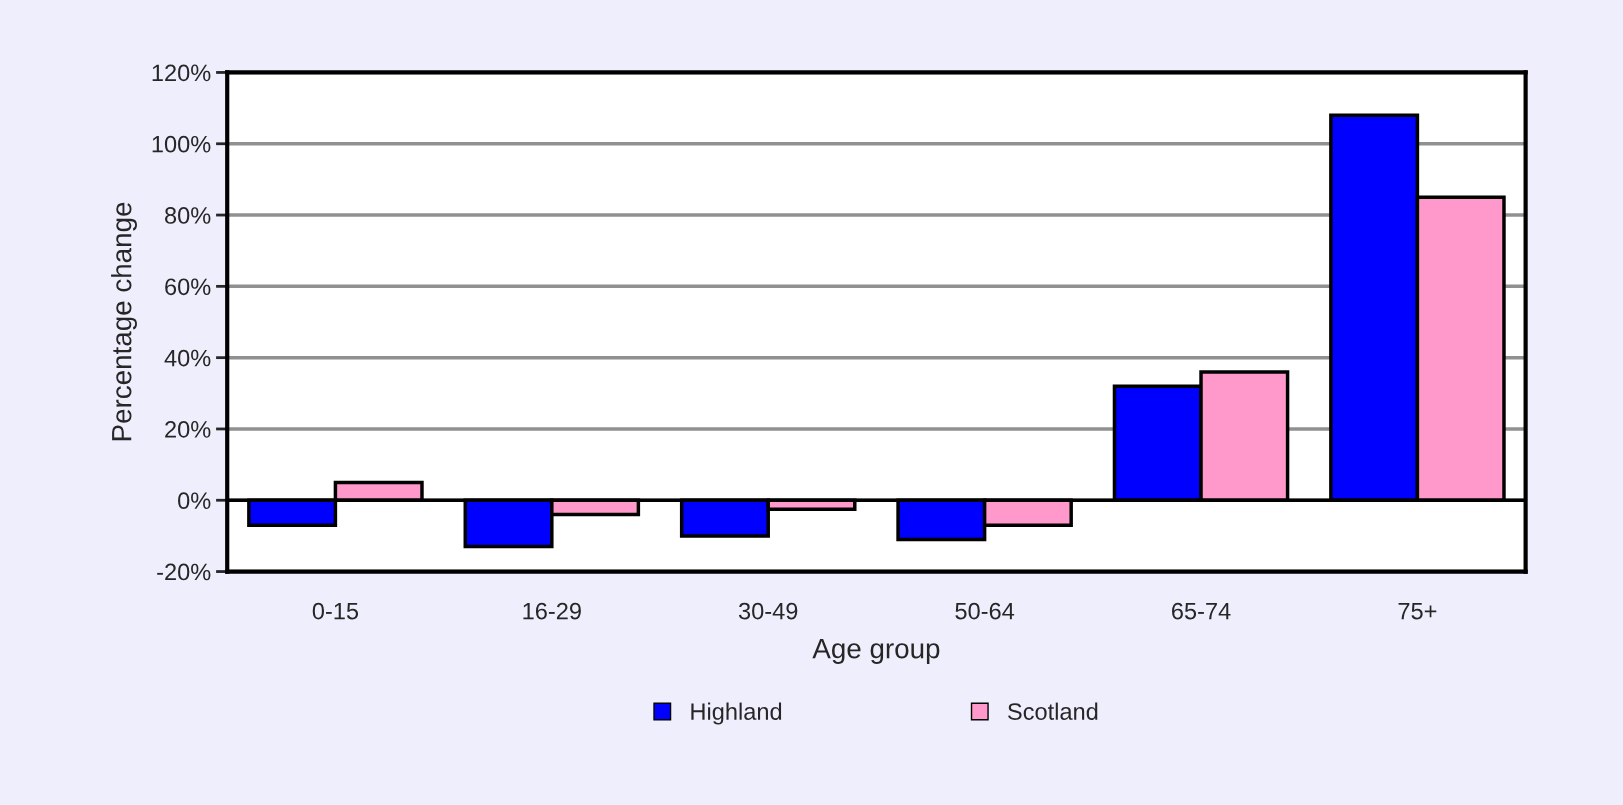 The width and height of the screenshot is (1623, 805). I want to click on y-tick-label: -20%, so click(184, 572).